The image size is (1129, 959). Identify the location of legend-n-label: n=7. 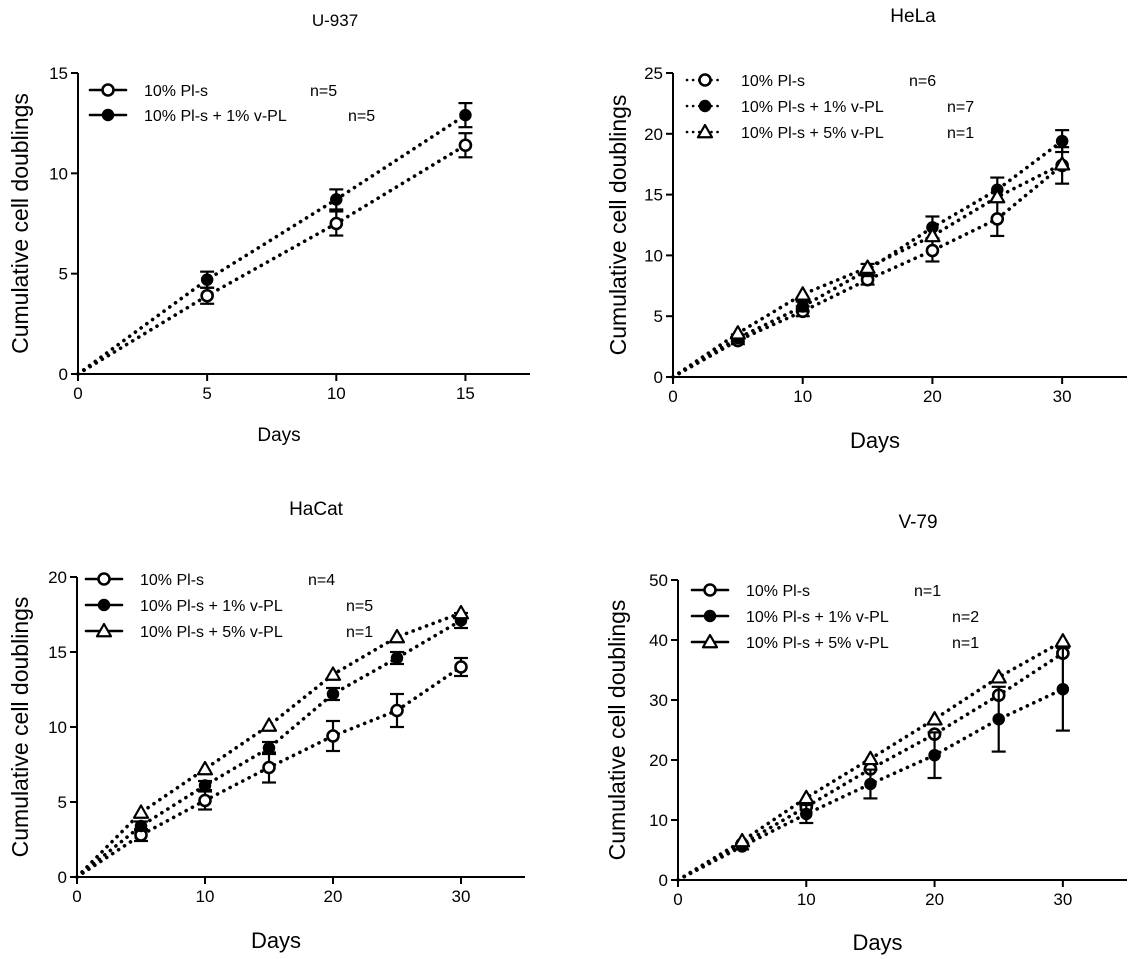
(960, 107).